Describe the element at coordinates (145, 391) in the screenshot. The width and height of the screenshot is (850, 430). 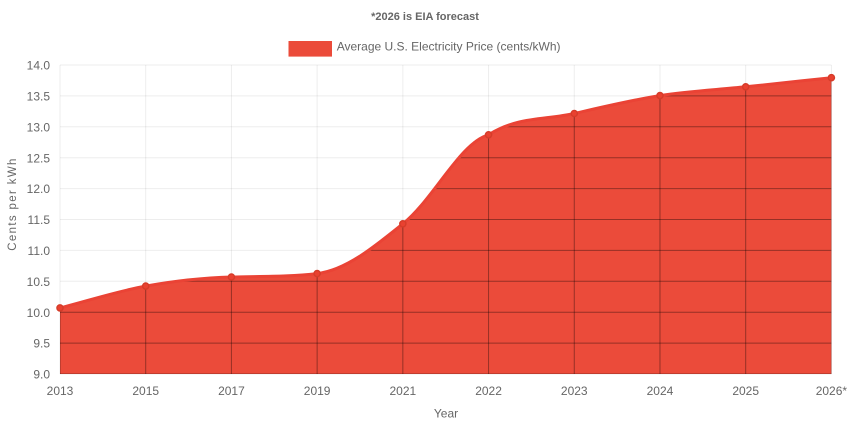
I see `svg-text: 2015` at that location.